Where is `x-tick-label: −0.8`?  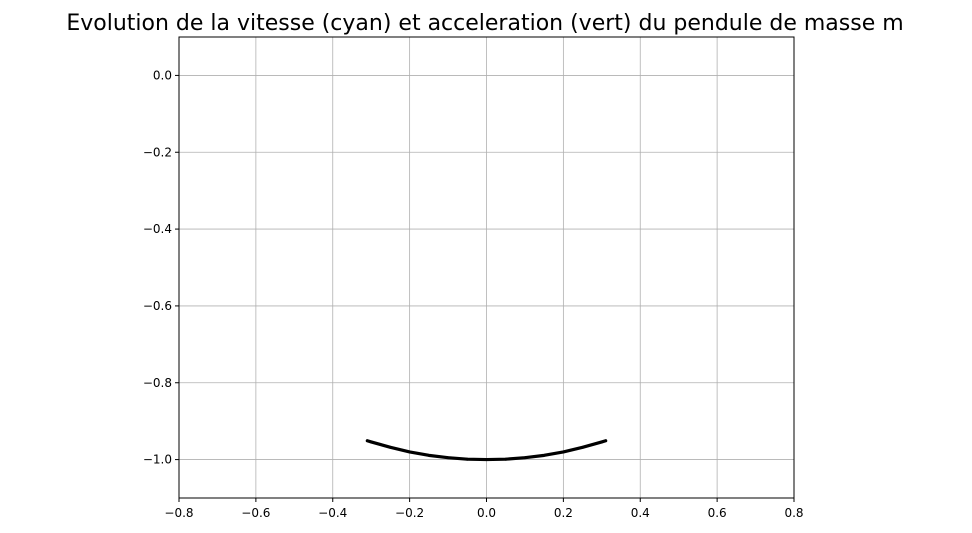 x-tick-label: −0.8 is located at coordinates (178, 513).